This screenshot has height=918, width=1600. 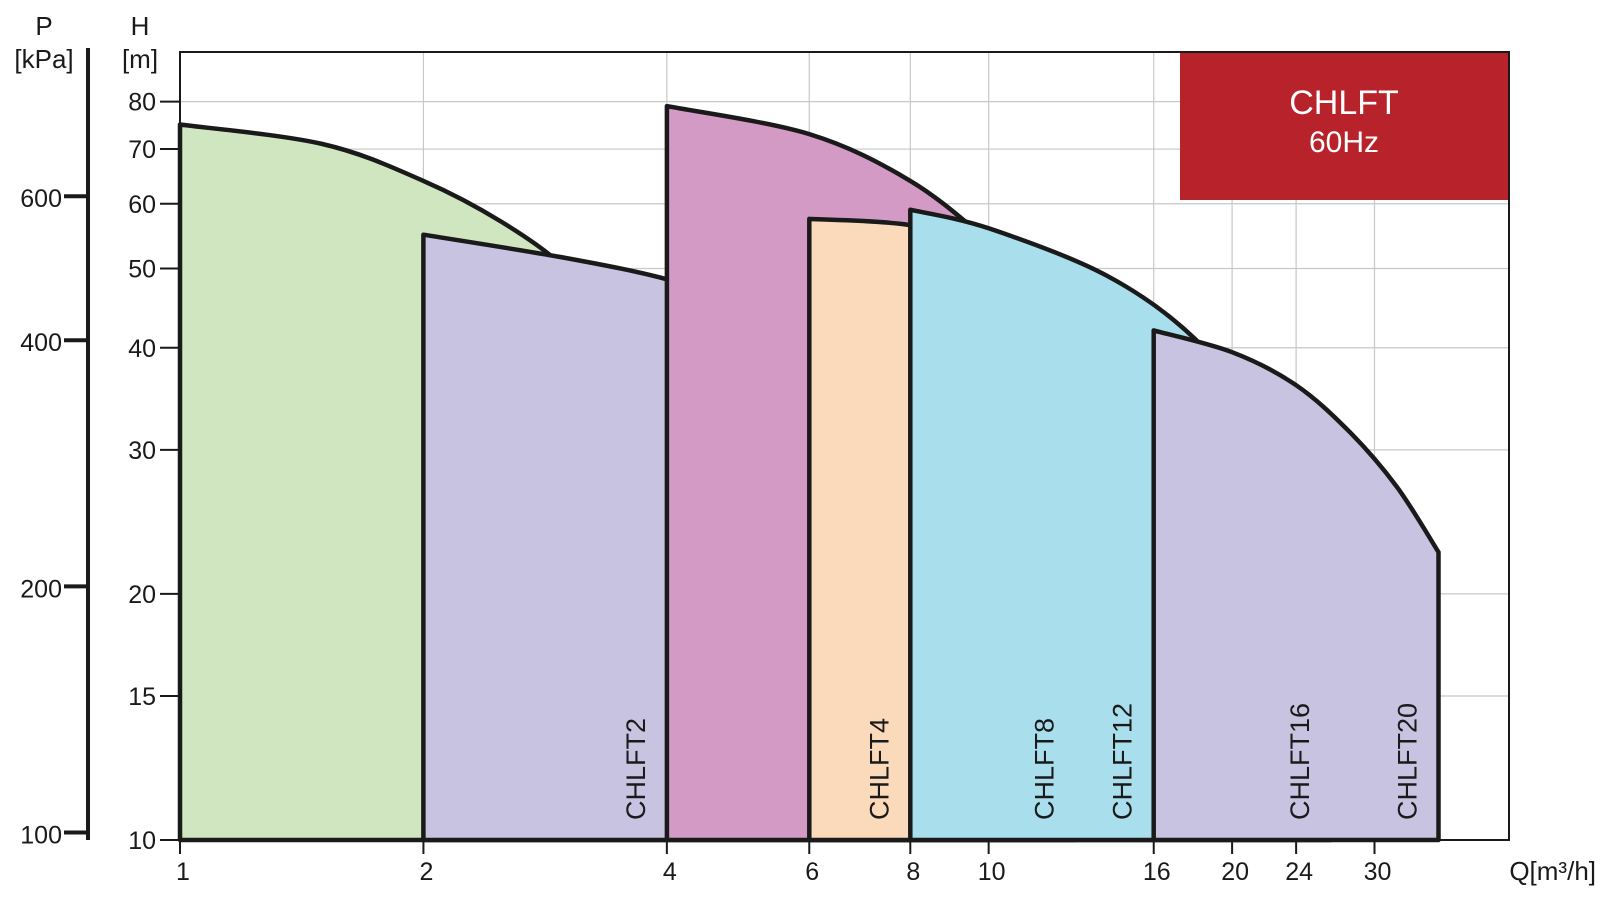 What do you see at coordinates (992, 872) in the screenshot?
I see `q-axis-tick-label: 10` at bounding box center [992, 872].